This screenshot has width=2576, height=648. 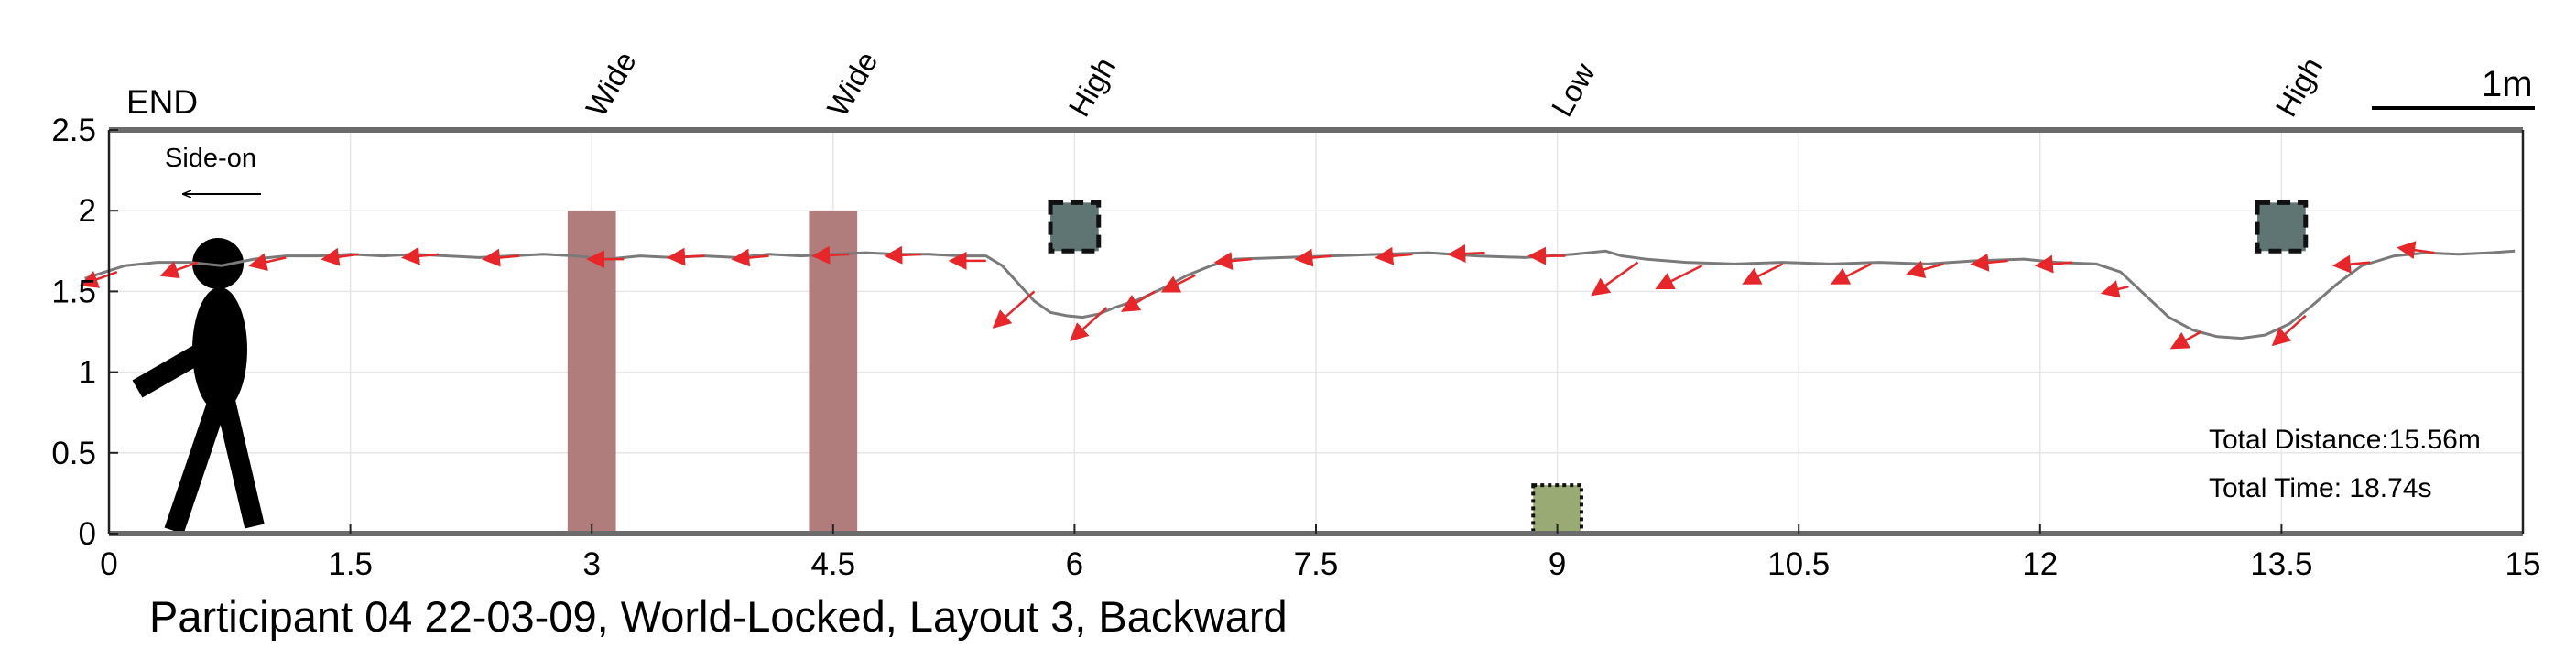 What do you see at coordinates (1573, 89) in the screenshot?
I see `obstacle-label: Low` at bounding box center [1573, 89].